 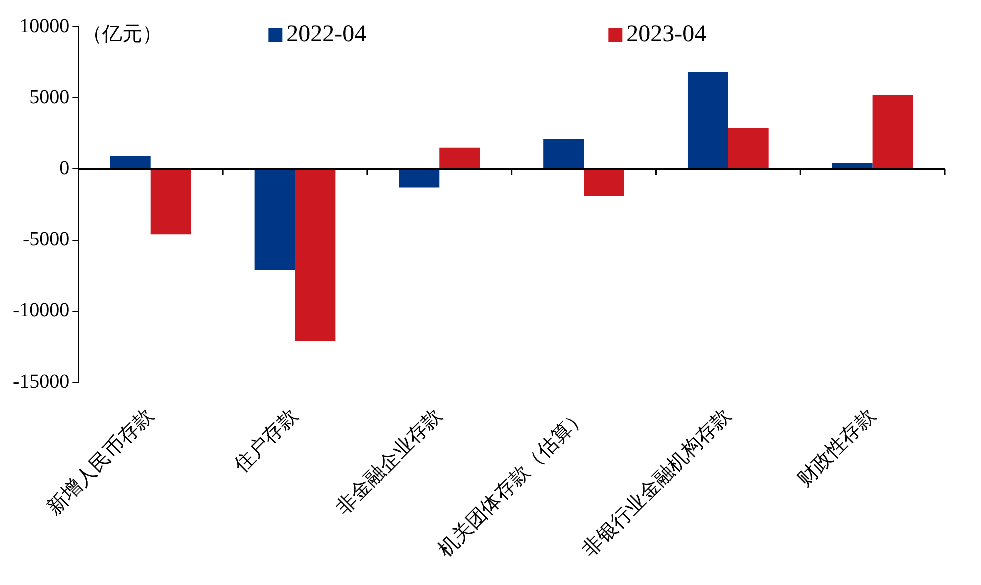 I want to click on x-tick-label: 住户存款, so click(x=266, y=441).